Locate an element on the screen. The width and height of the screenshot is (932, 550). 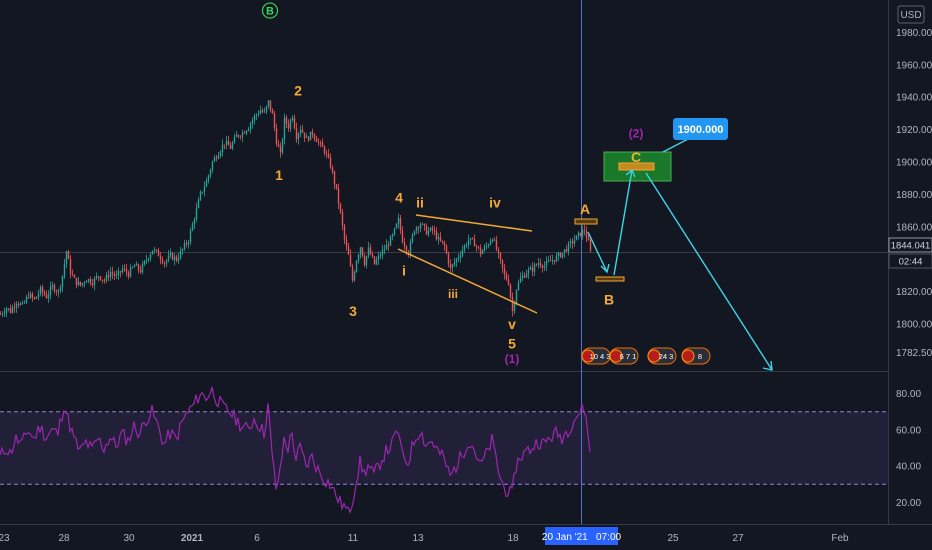
price-callout: 1900.000 is located at coordinates (700, 129).